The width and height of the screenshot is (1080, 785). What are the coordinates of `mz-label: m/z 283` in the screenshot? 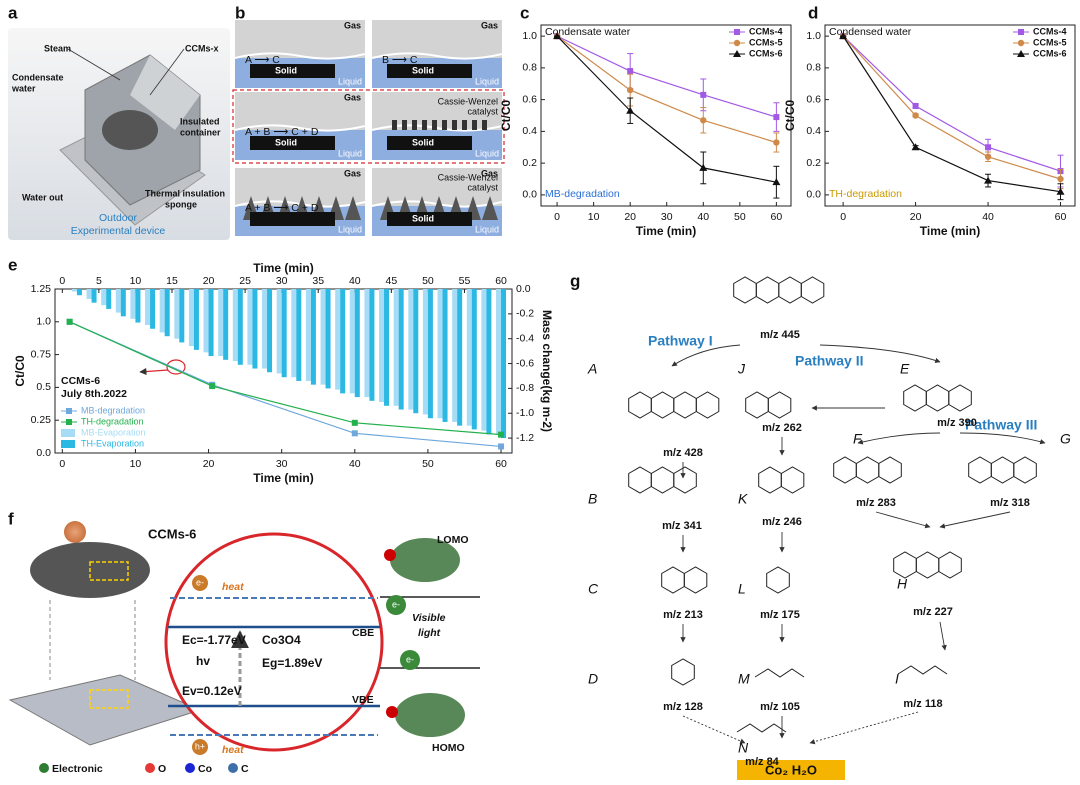 It's located at (876, 503).